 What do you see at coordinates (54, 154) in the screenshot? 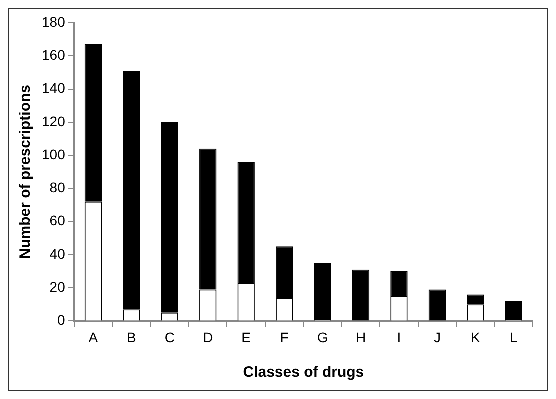
I see `y-tick-label: 100` at bounding box center [54, 154].